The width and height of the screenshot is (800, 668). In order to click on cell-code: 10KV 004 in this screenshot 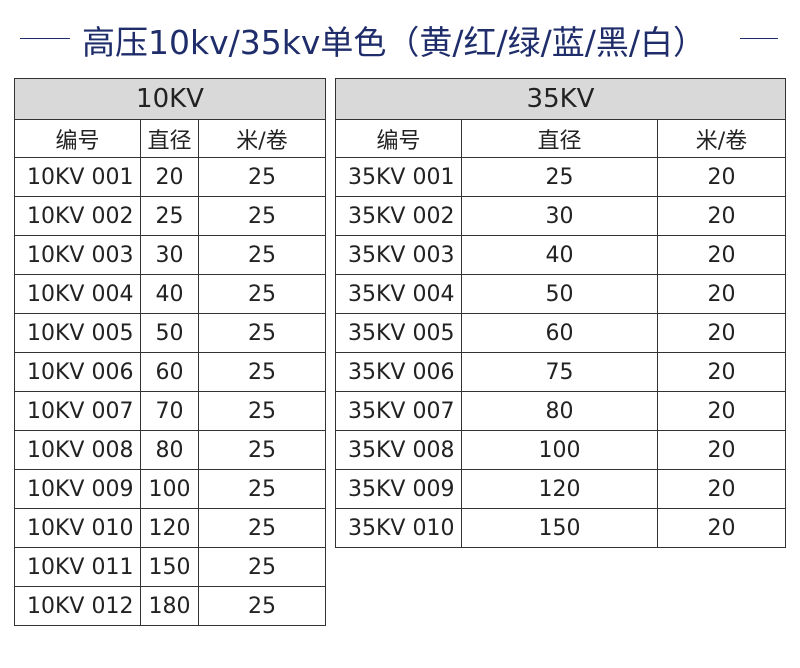, I will do `click(77, 294)`.